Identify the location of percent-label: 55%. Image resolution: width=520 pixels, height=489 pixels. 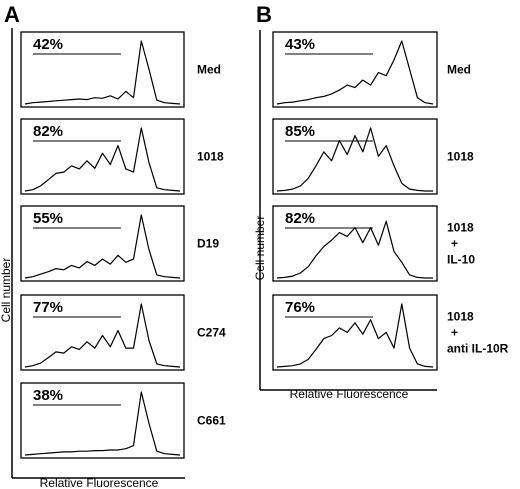
(48, 218).